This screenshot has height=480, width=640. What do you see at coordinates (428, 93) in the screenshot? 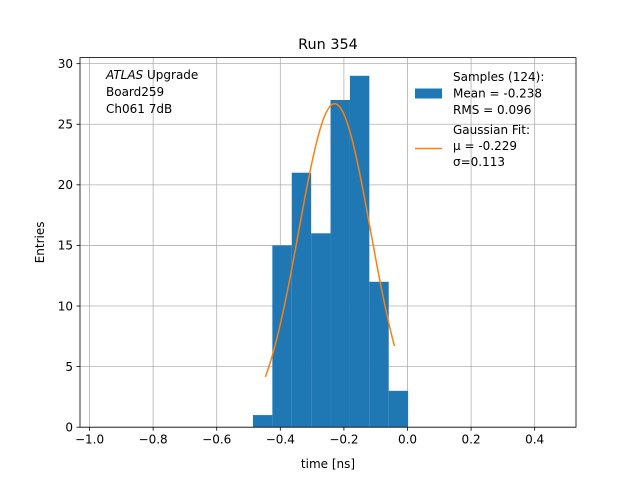
I see `legend-bar-swatch` at bounding box center [428, 93].